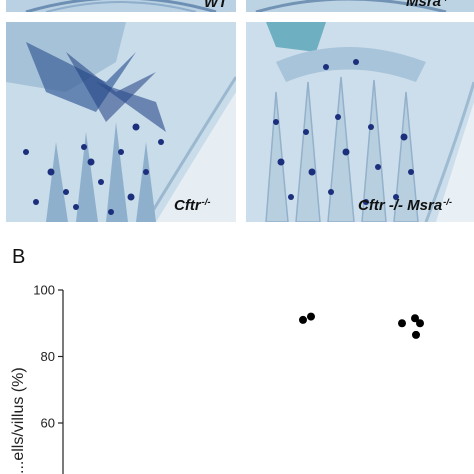 This screenshot has height=474, width=474. Describe the element at coordinates (18, 420) in the screenshot. I see `y-axis-title: ...ells/villus (%)` at that location.